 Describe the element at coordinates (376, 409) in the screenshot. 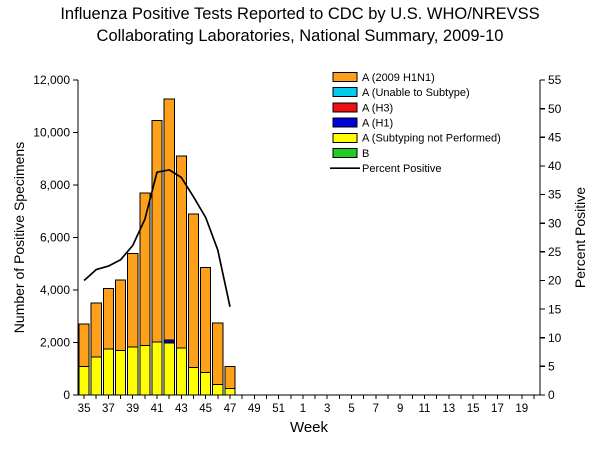

I see `x-tick-label: 7` at that location.